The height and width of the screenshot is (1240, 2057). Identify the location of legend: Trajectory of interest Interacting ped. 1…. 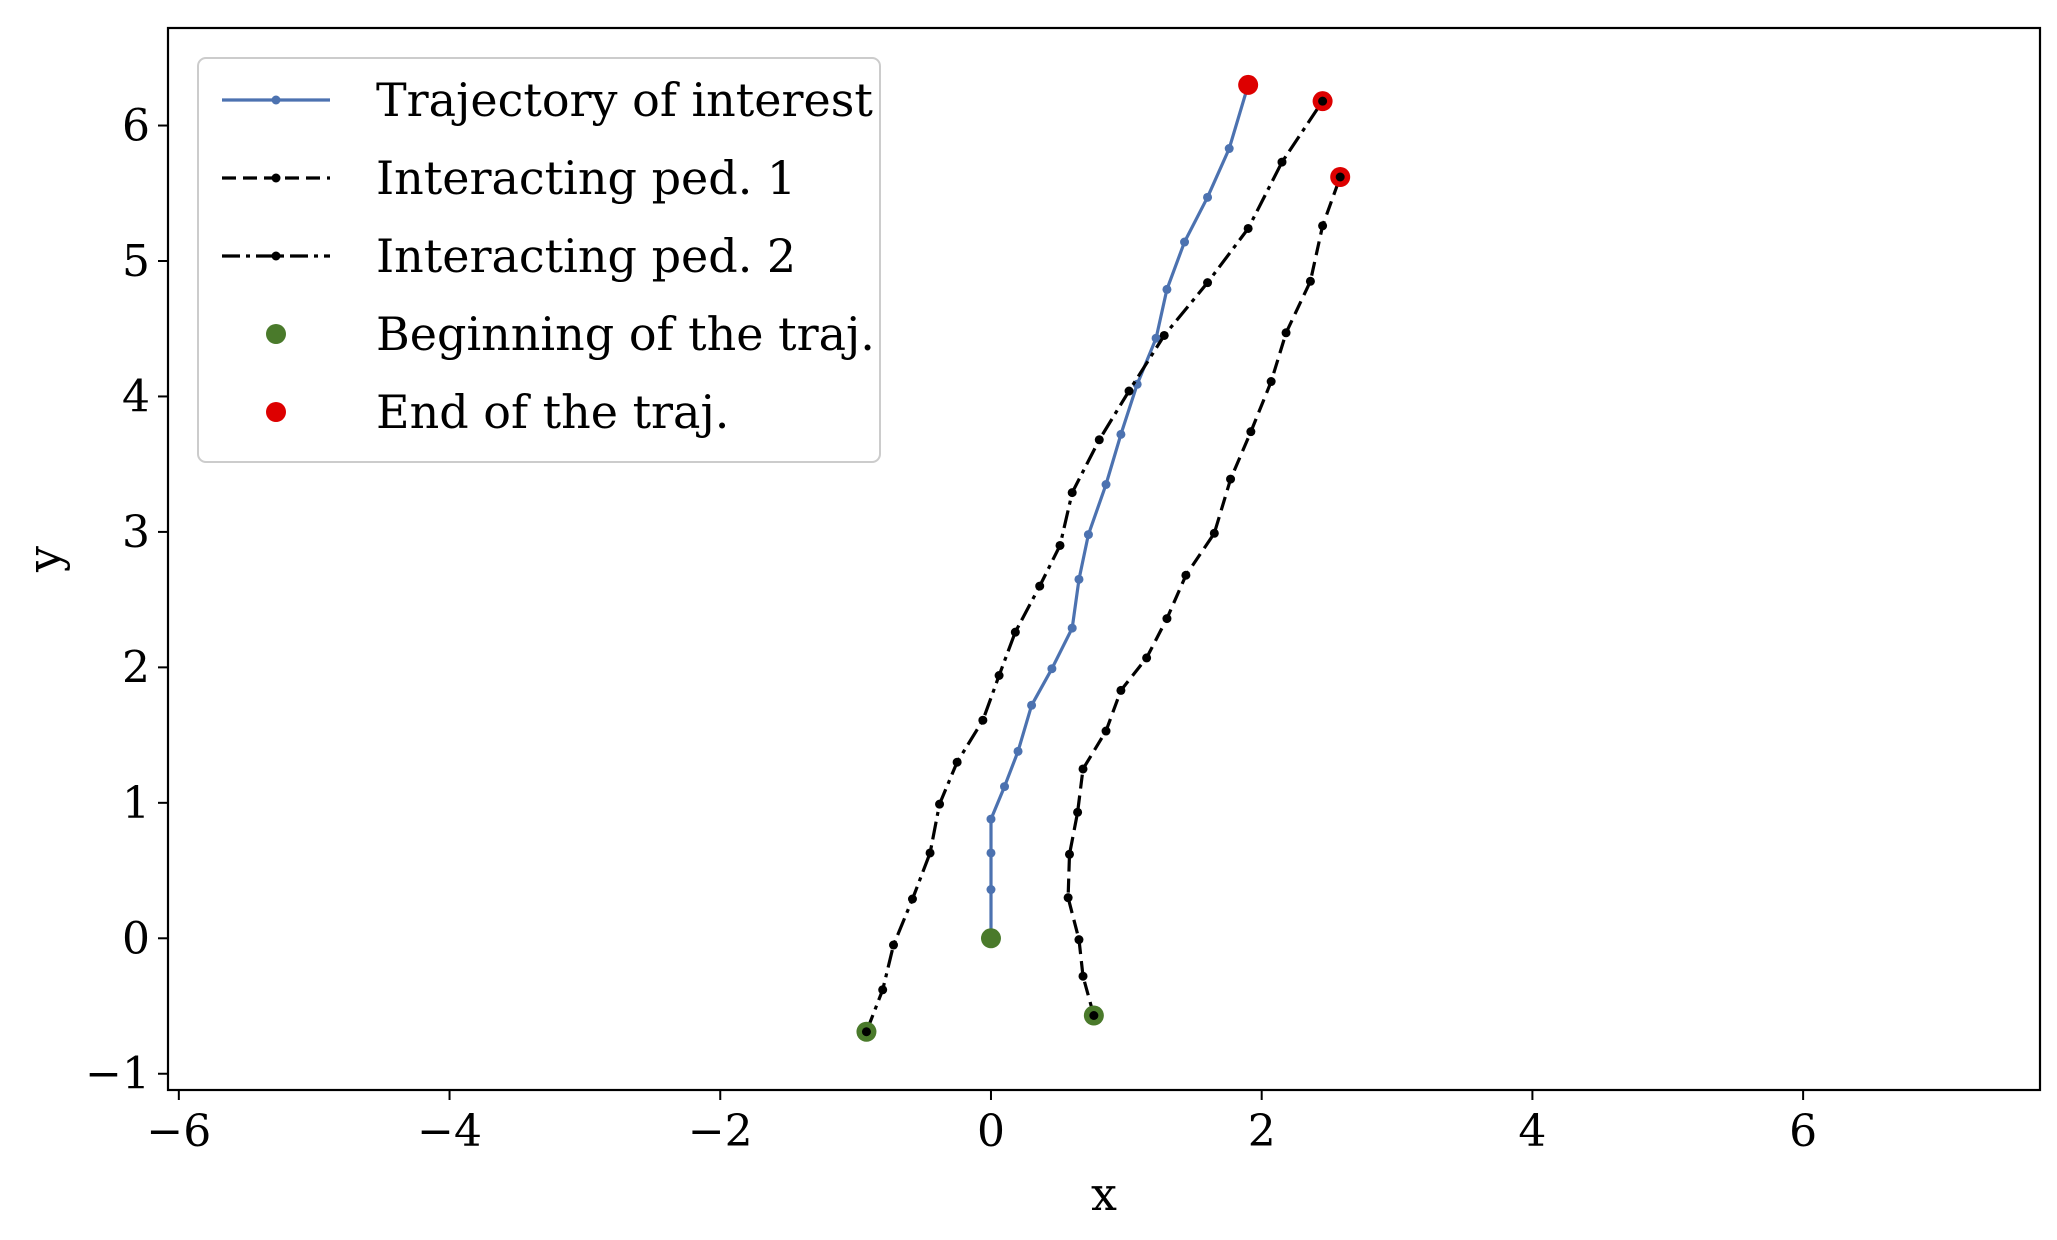
(539, 260).